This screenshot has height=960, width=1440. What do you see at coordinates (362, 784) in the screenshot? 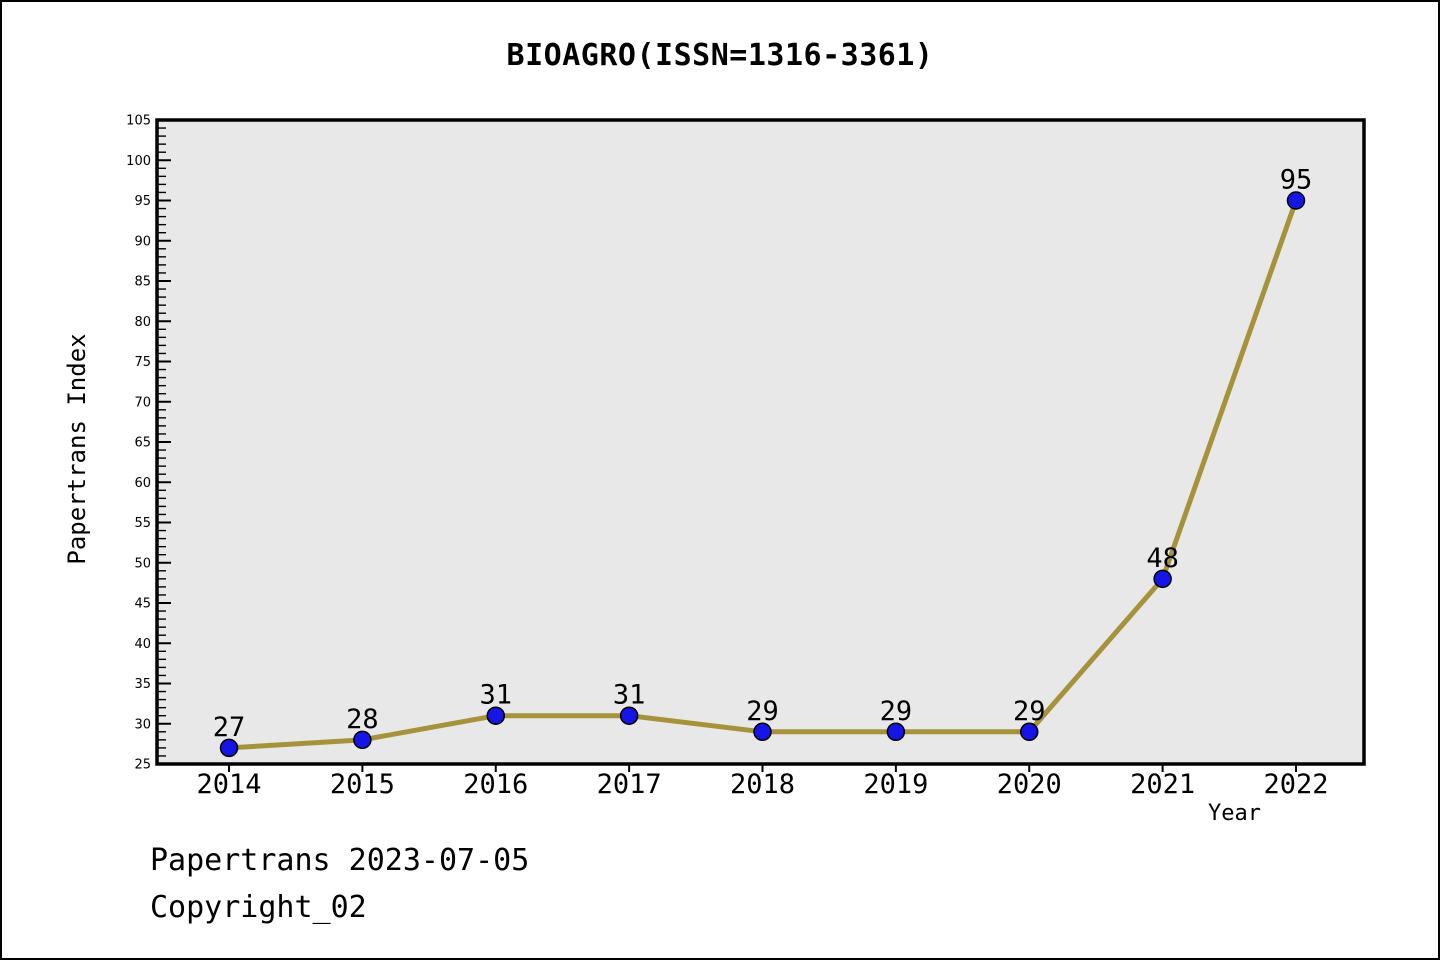
I see `x-tick-label: 2015` at bounding box center [362, 784].